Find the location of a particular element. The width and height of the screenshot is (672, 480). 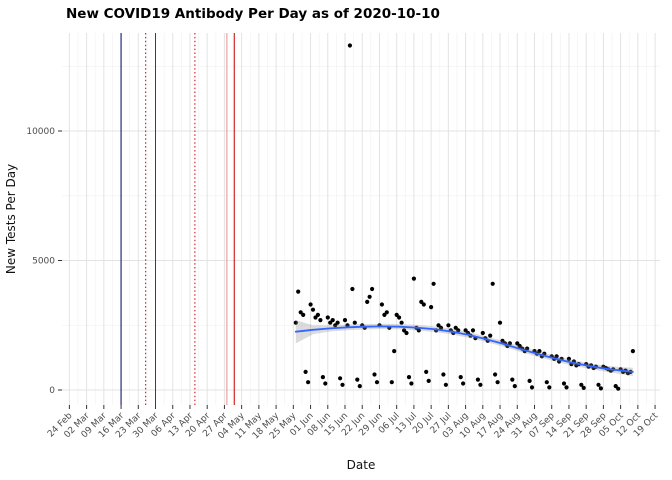

confidence-ribbon is located at coordinates (464, 348).